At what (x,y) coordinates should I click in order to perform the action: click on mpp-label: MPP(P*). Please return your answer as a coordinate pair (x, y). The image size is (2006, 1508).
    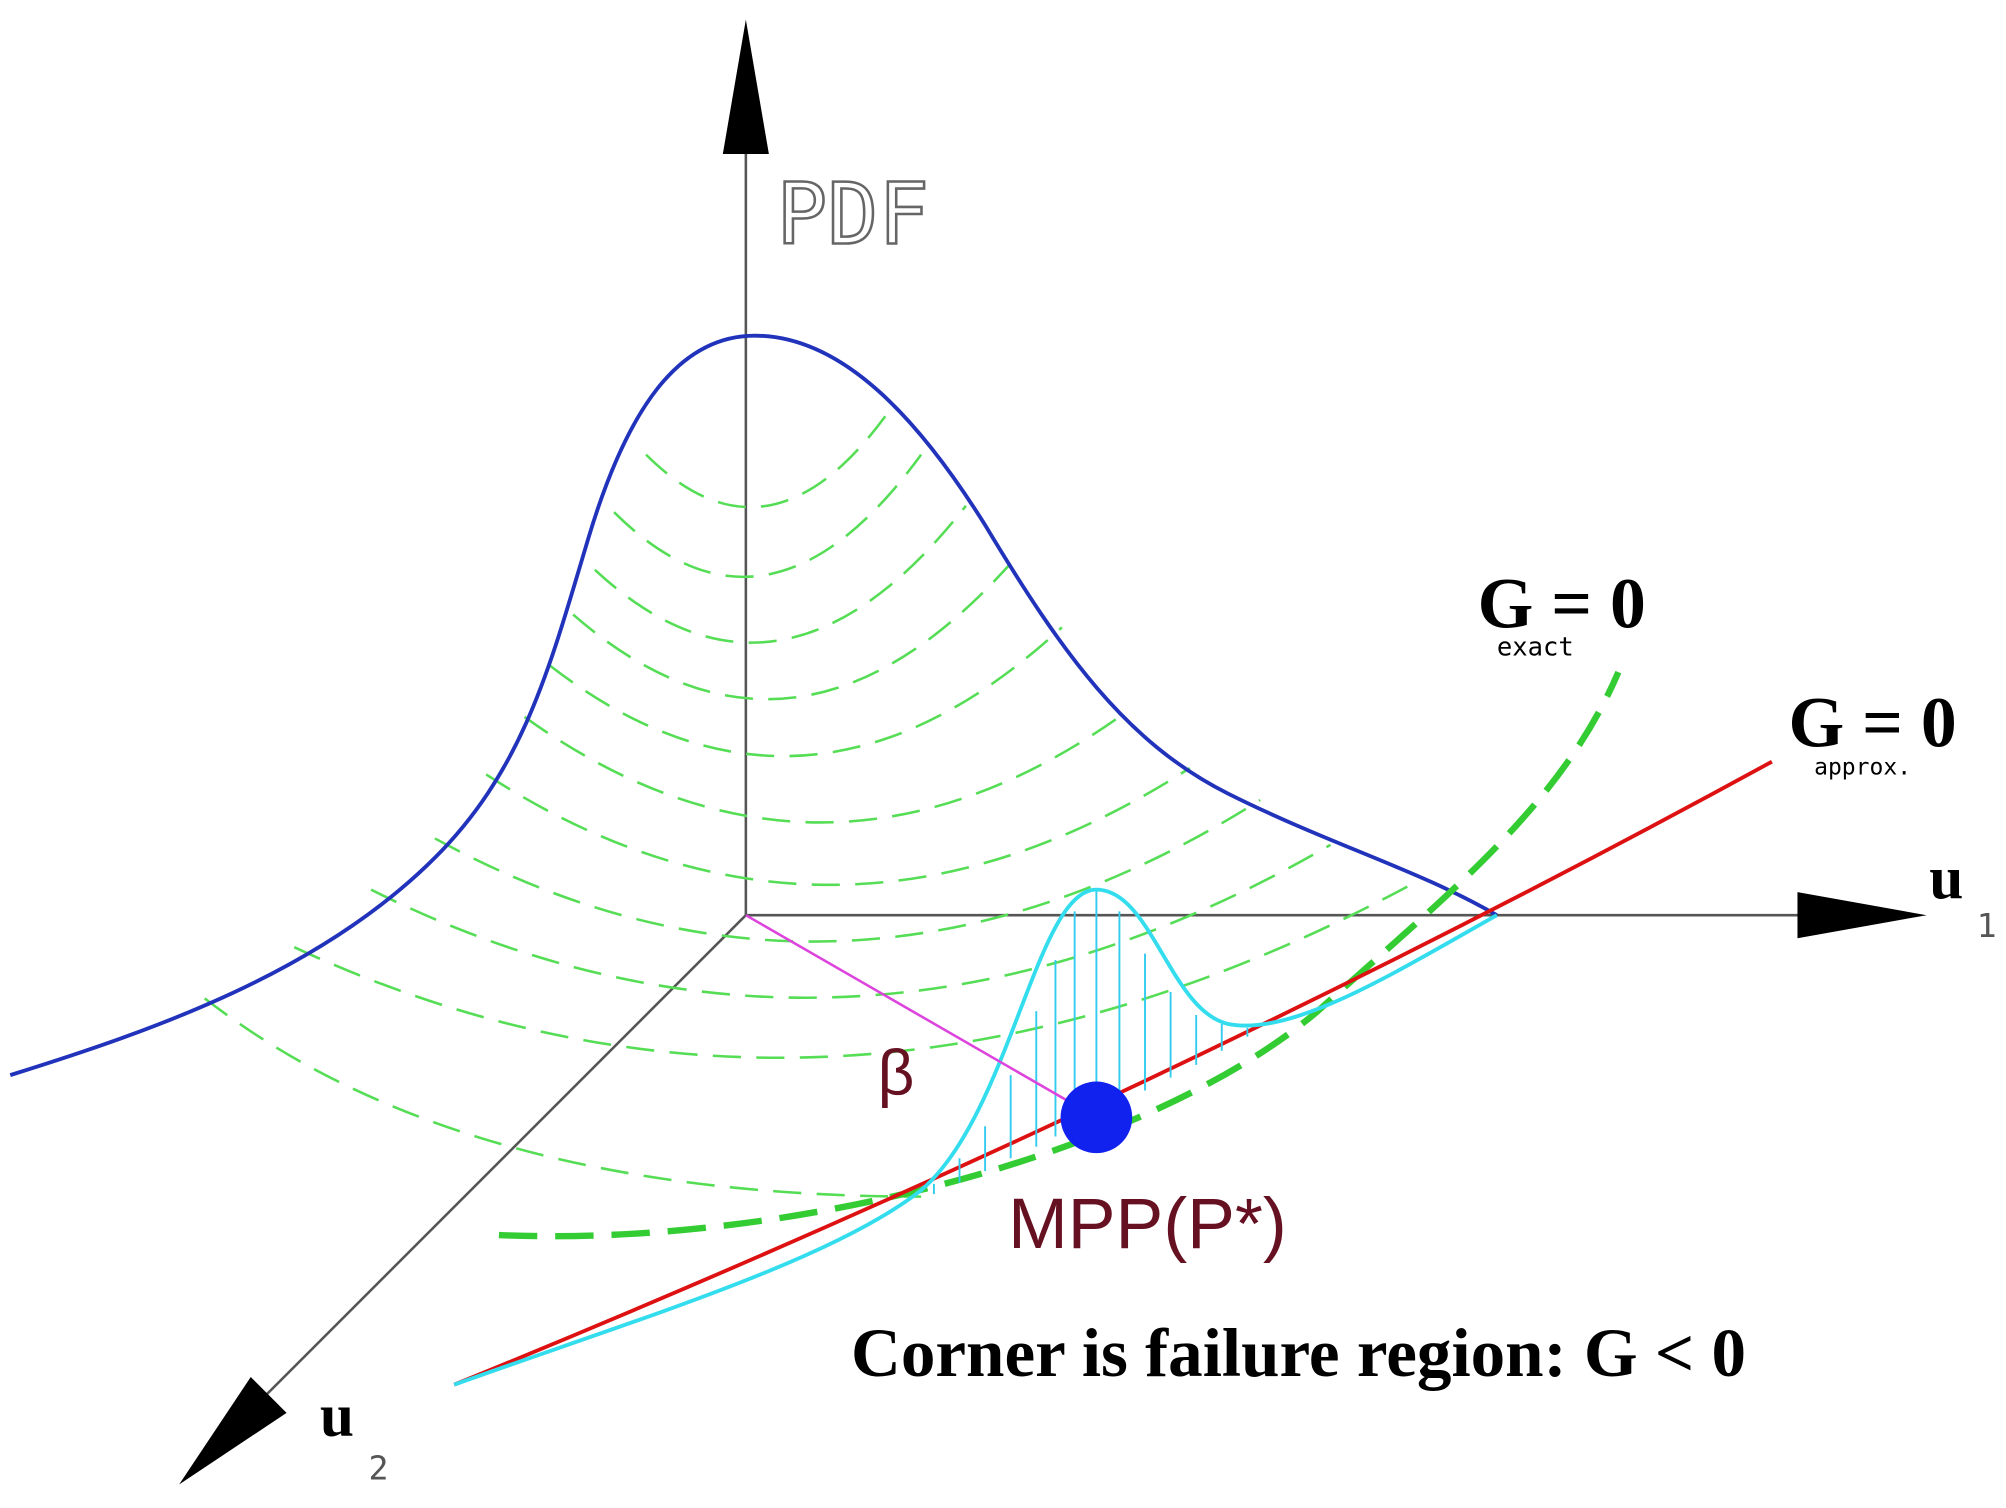
    Looking at the image, I should click on (1147, 1224).